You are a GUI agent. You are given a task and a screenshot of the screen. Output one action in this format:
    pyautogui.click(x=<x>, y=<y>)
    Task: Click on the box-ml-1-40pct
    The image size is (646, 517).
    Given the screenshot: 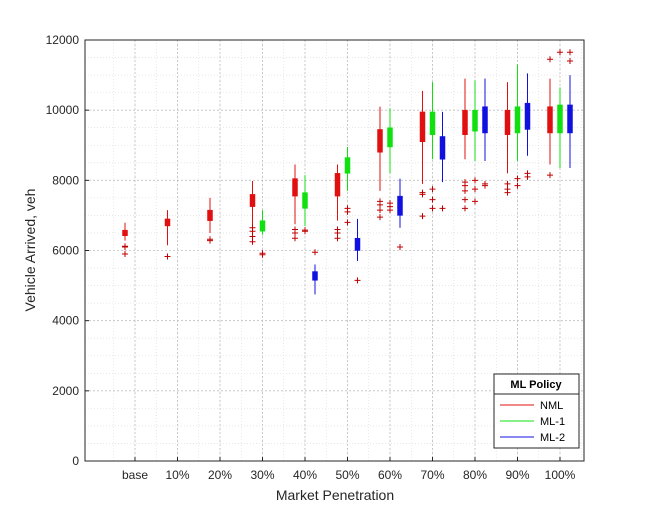 What is the action you would take?
    pyautogui.click(x=305, y=205)
    